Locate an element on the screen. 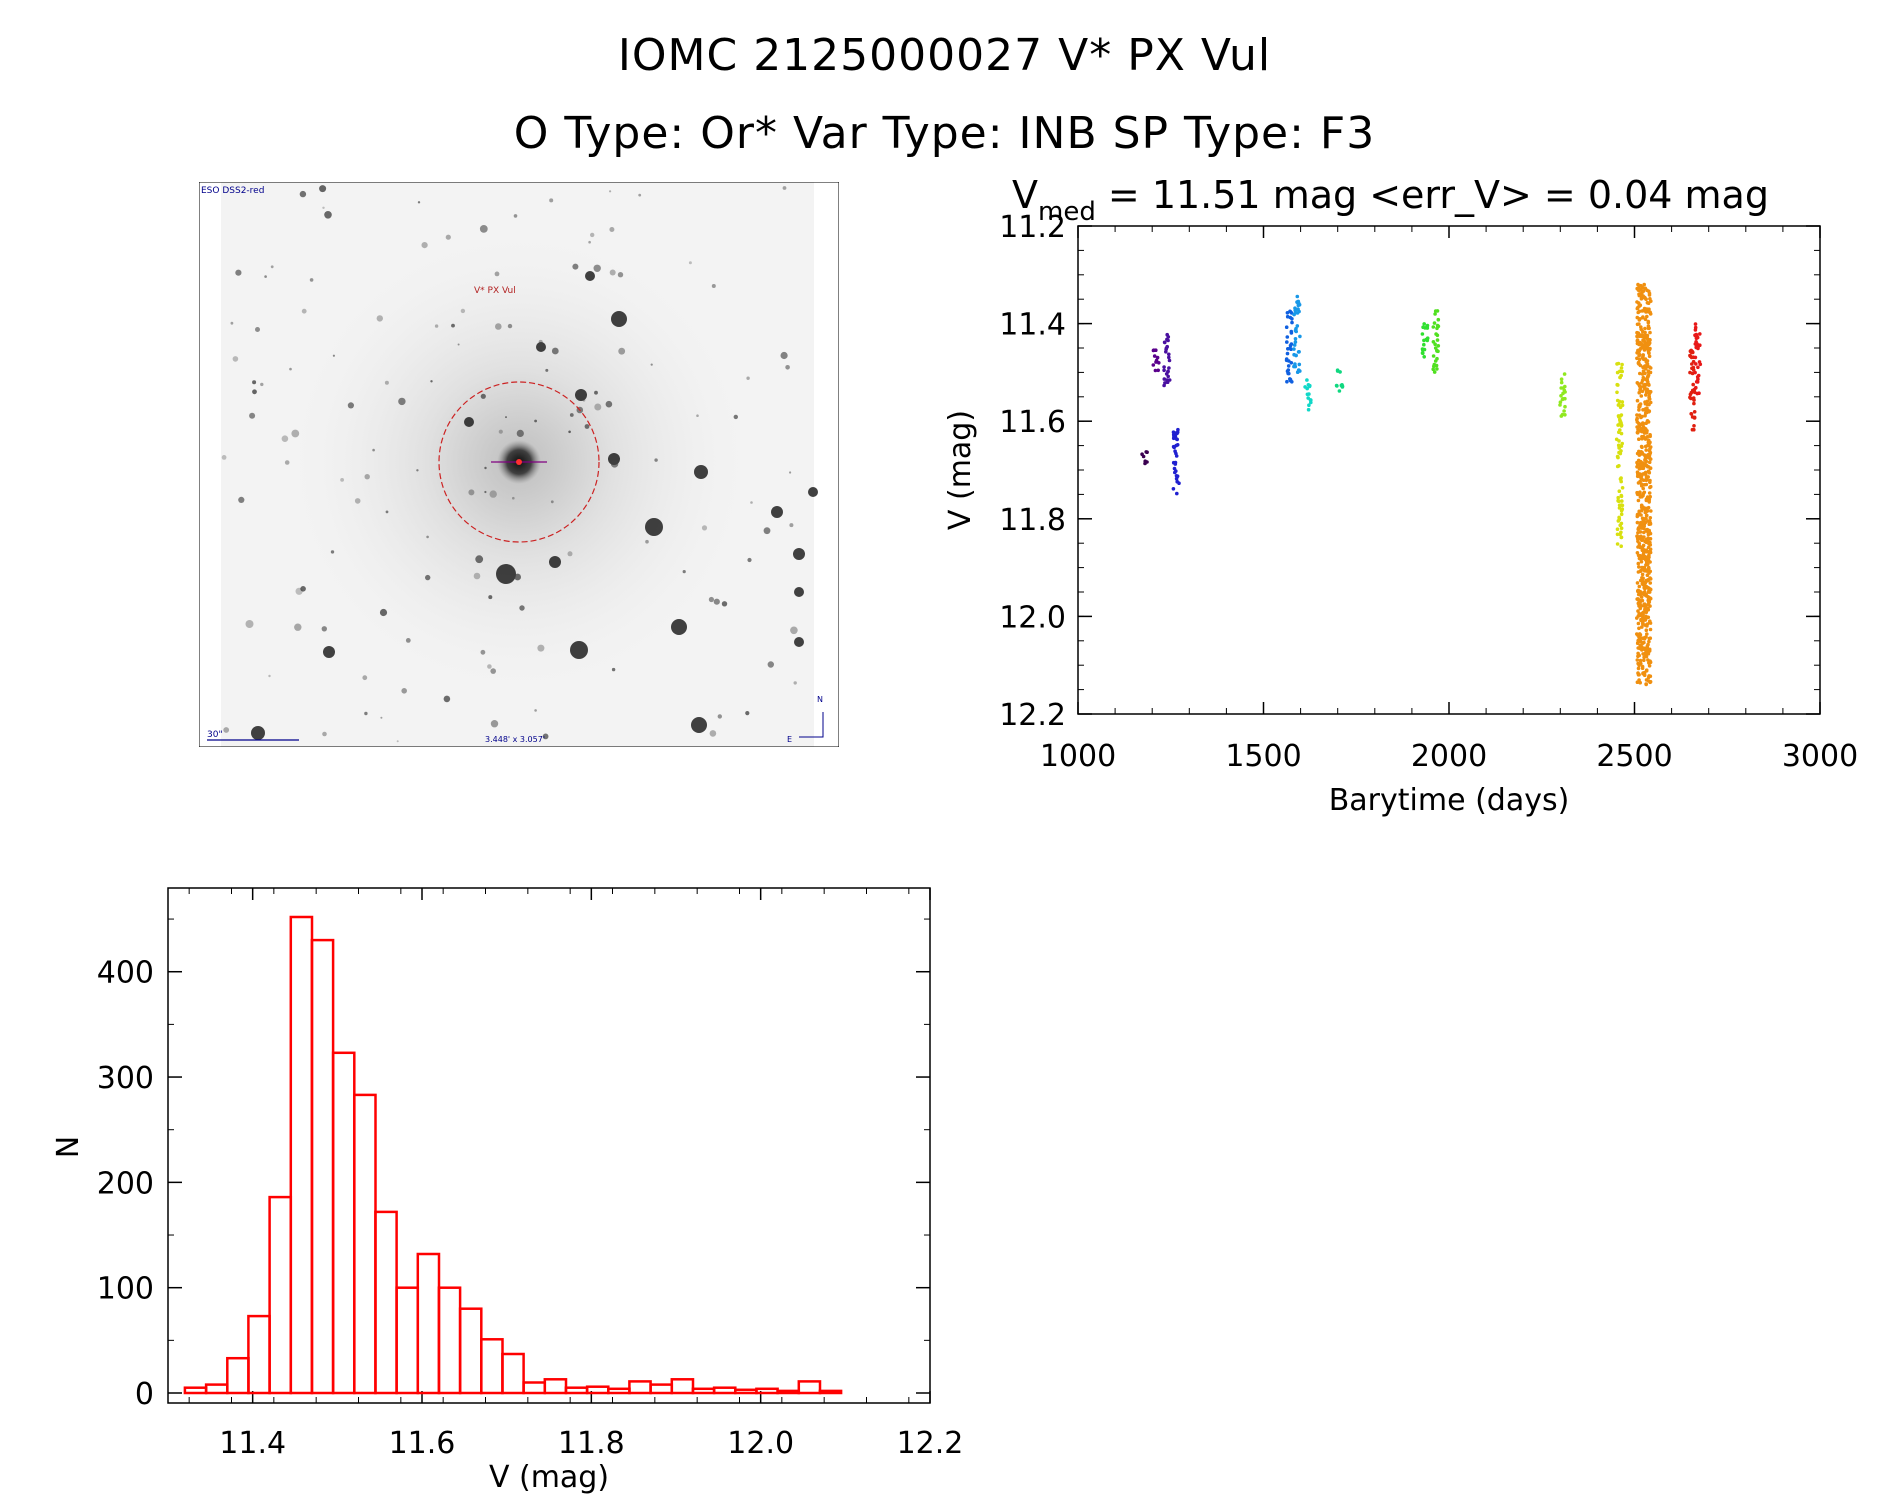 This screenshot has width=1889, height=1494. field-stars is located at coordinates (519, 464).